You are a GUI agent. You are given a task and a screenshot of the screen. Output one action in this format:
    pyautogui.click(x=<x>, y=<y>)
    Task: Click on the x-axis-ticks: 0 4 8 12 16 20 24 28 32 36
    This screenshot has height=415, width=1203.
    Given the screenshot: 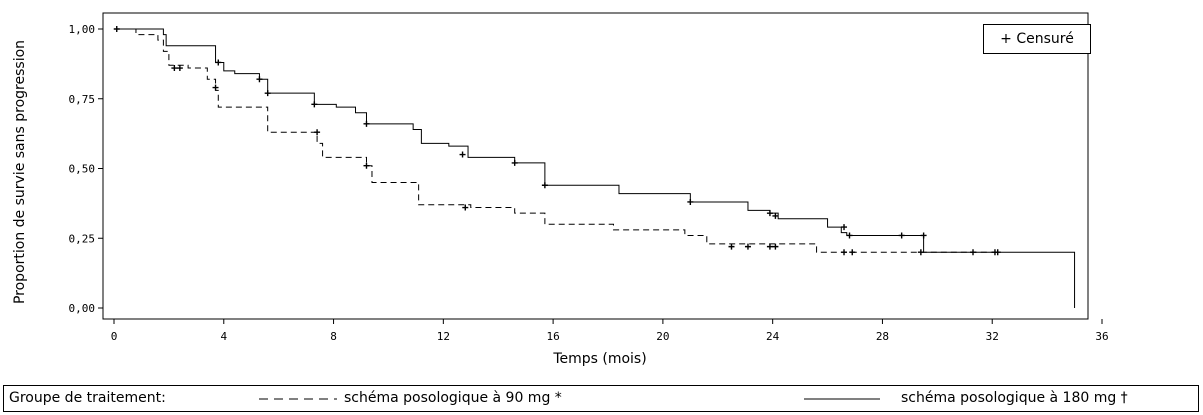 What is the action you would take?
    pyautogui.click(x=610, y=331)
    